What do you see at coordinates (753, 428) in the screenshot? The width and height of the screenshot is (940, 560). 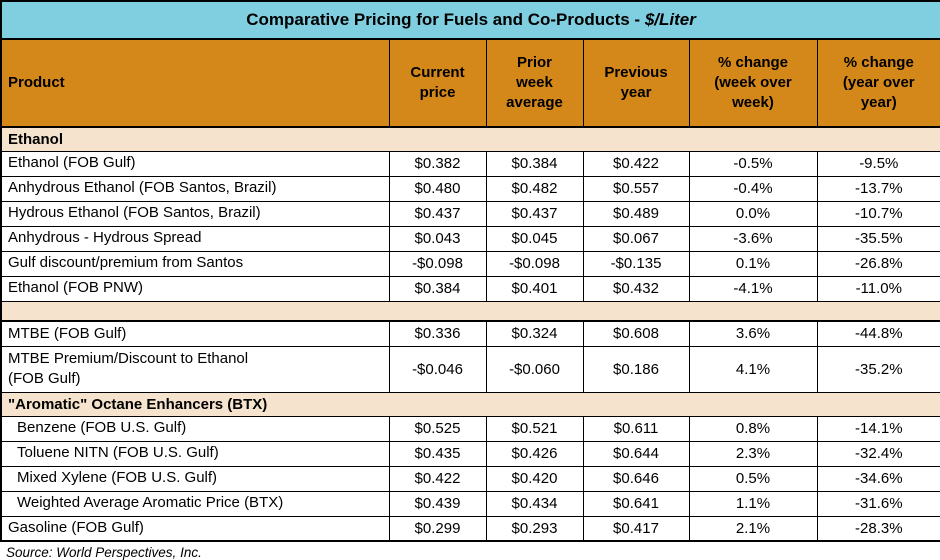 I see `value-cell: 0.8%` at bounding box center [753, 428].